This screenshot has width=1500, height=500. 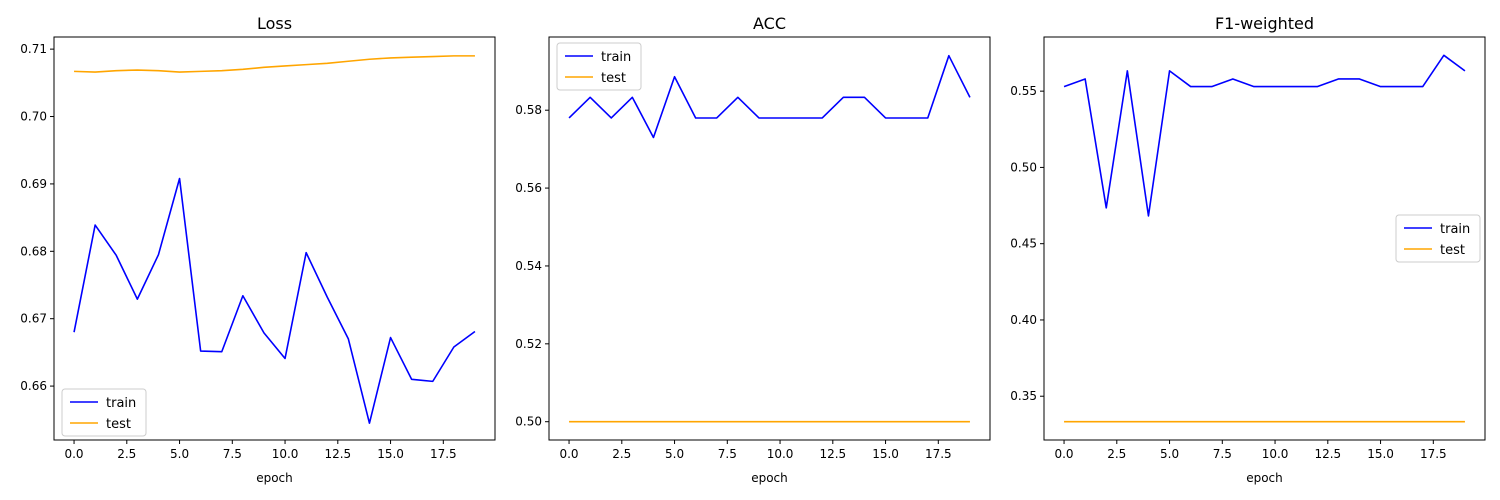 I want to click on y-tick-label: 0.58, so click(x=528, y=110).